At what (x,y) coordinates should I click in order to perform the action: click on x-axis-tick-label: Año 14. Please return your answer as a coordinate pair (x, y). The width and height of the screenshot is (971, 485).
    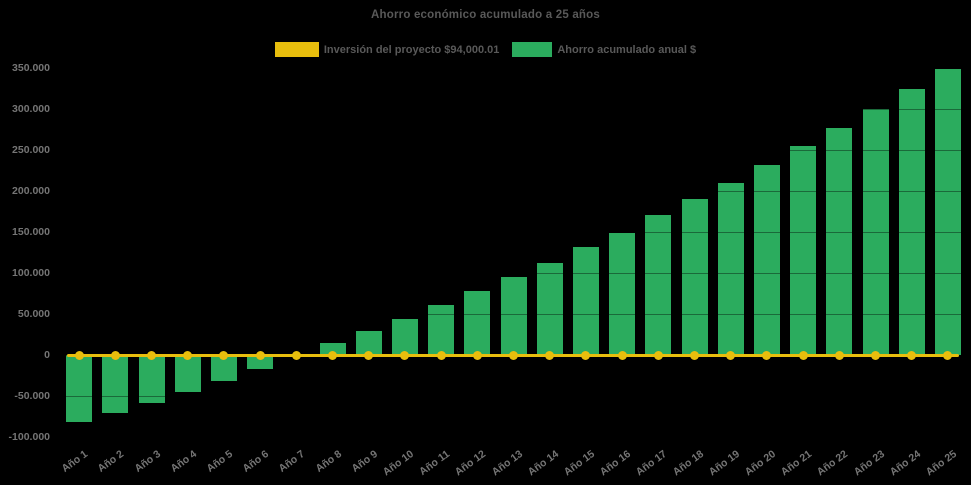
    Looking at the image, I should click on (543, 463).